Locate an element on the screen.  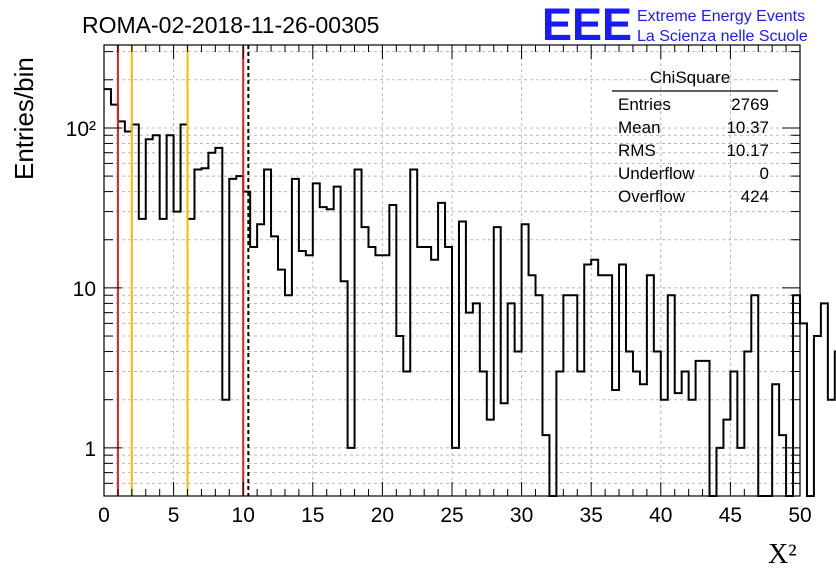
stats-label: RMS is located at coordinates (637, 150).